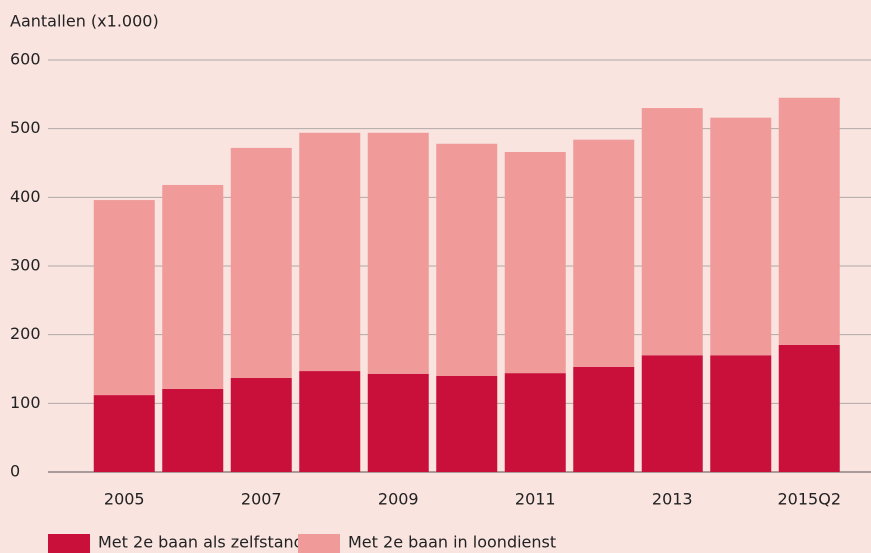  I want to click on x-tick-label: 2013, so click(672, 499).